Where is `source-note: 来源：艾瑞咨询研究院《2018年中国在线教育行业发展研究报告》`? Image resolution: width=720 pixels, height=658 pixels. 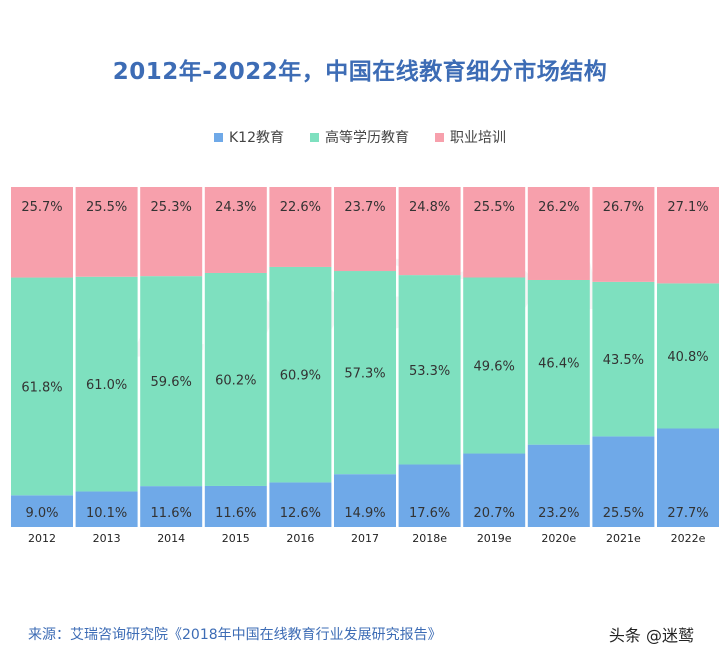
source-note: 来源：艾瑞咨询研究院《2018年中国在线教育行业发展研究报告》 is located at coordinates (235, 635).